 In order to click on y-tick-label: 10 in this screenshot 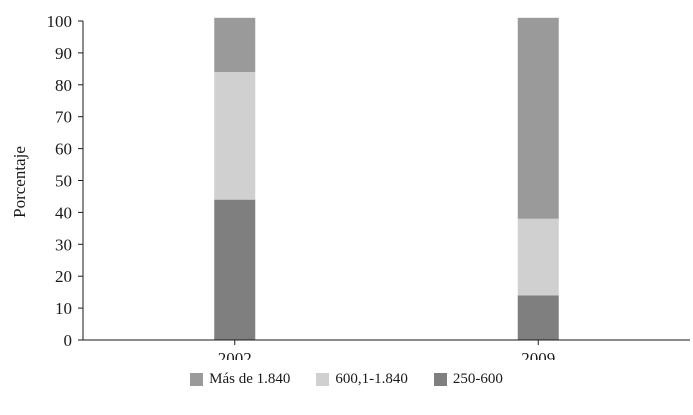, I will do `click(63, 308)`.